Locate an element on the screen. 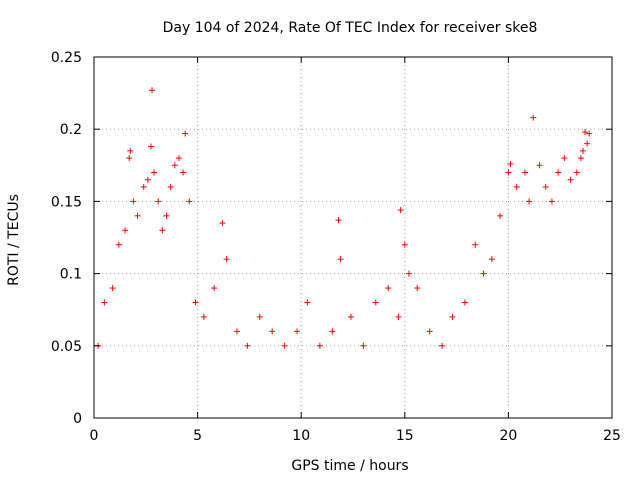 This screenshot has height=480, width=640. x-tick-label: 10 is located at coordinates (301, 436).